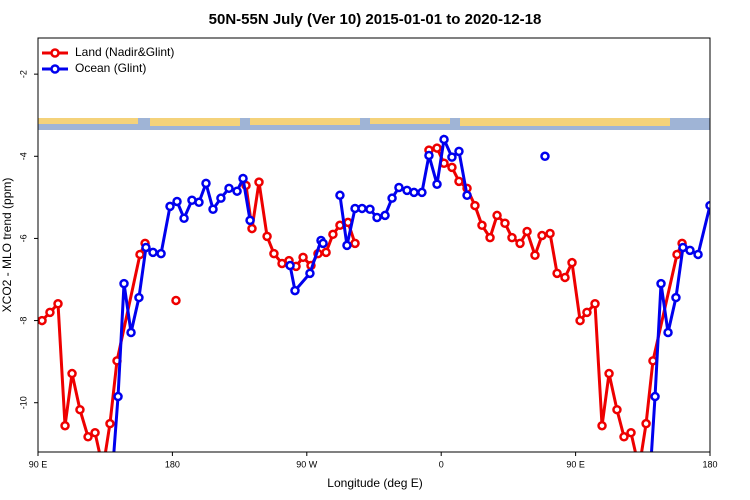 The width and height of the screenshot is (750, 500). What do you see at coordinates (23, 156) in the screenshot?
I see `y-tick-label: -4` at bounding box center [23, 156].